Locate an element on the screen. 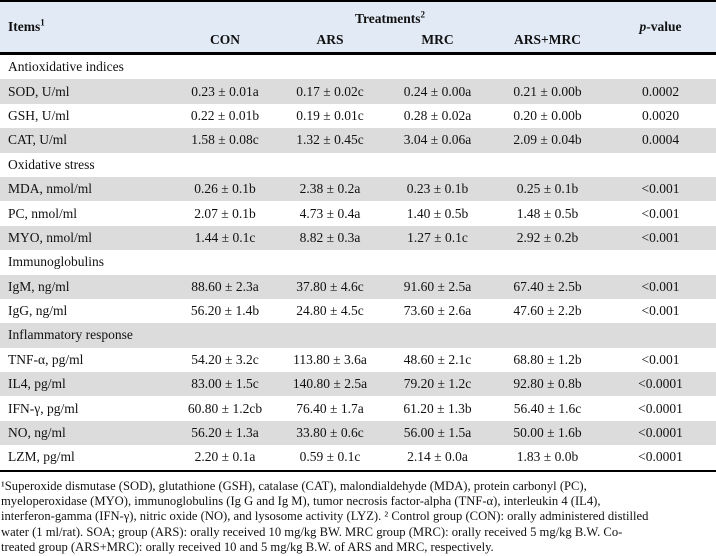  value-cell: 0.19 ± 0.01c is located at coordinates (330, 115).